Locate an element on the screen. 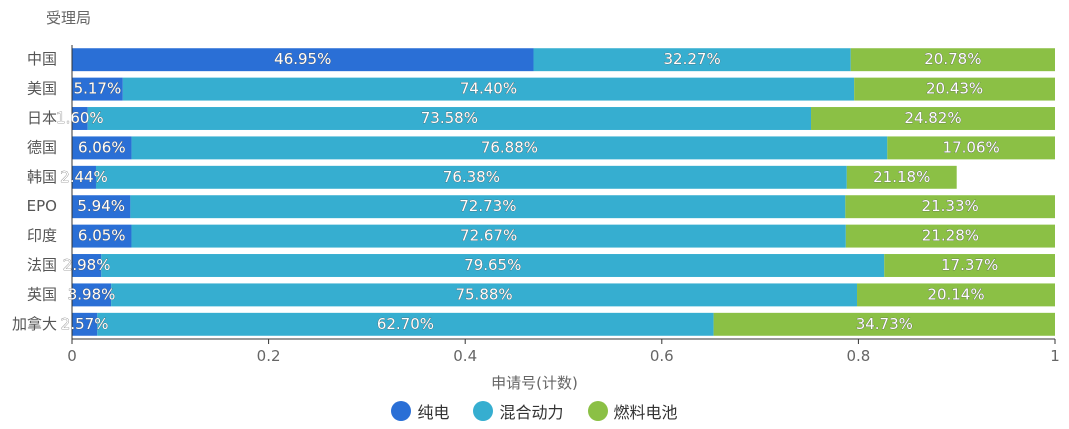 The height and width of the screenshot is (429, 1069). data-label: 72.73% is located at coordinates (487, 206).